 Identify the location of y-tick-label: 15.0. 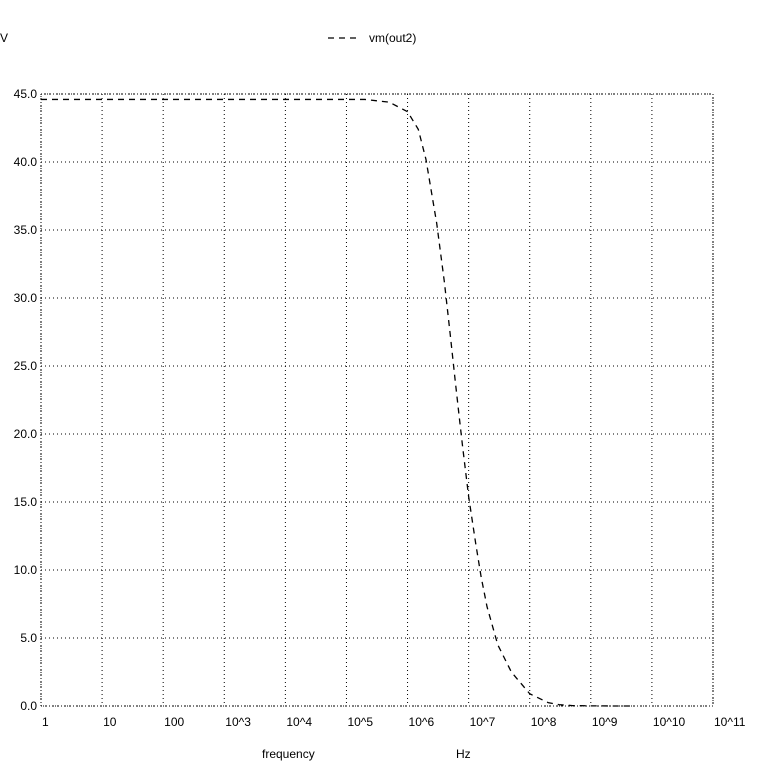
(26, 502).